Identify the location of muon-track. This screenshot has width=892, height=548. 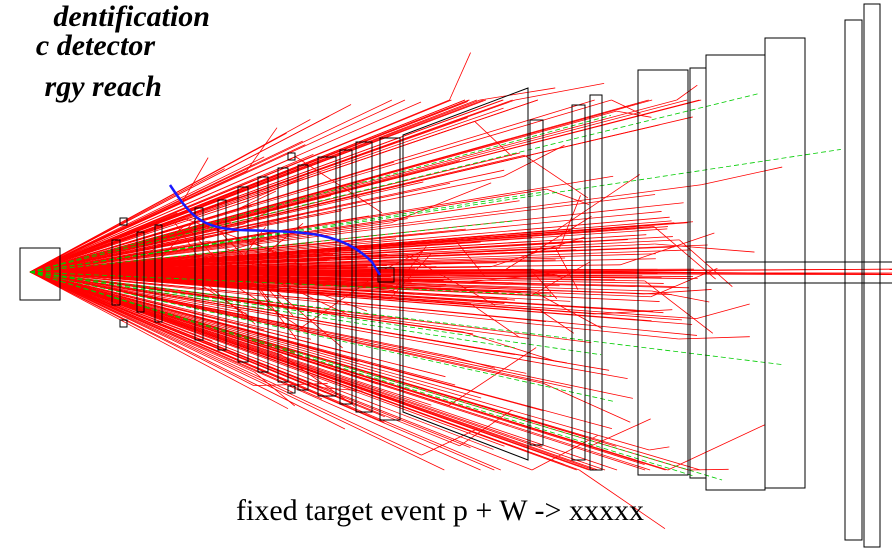
(275, 230).